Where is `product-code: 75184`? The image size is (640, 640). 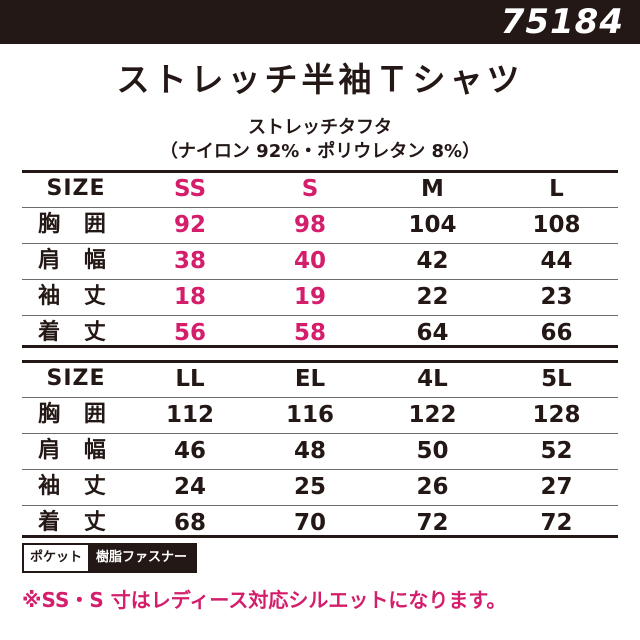
product-code: 75184 is located at coordinates (562, 22).